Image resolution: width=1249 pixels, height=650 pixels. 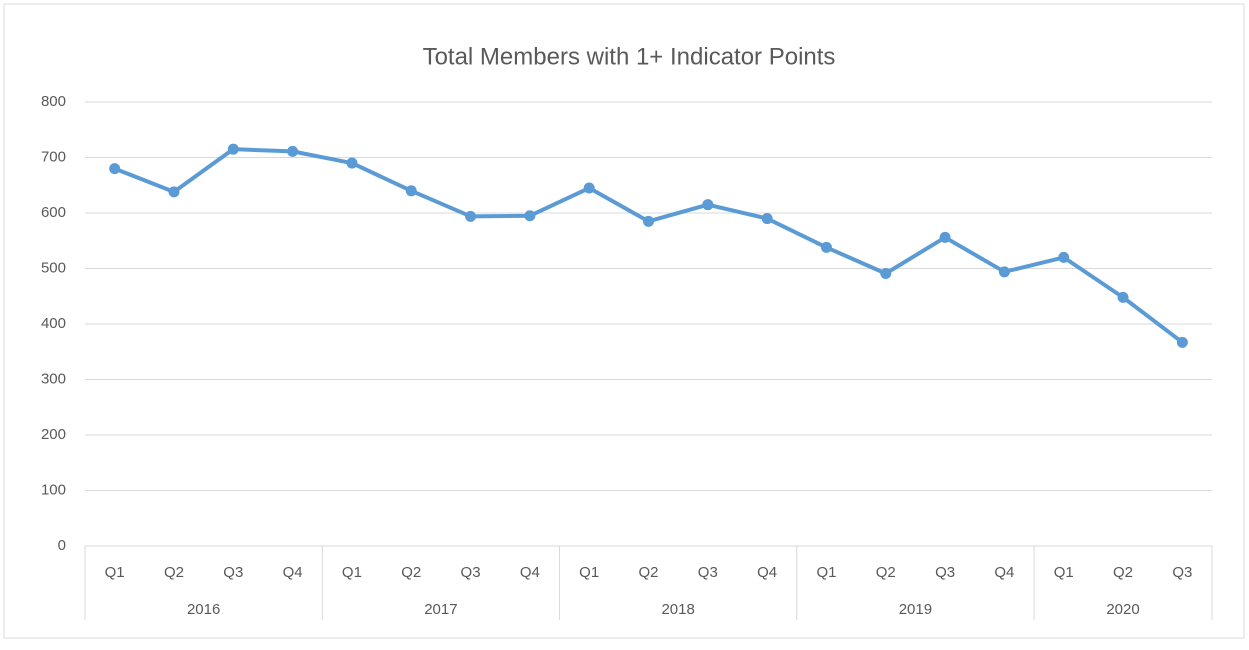 I want to click on x-group-label: 2017, so click(x=440, y=609).